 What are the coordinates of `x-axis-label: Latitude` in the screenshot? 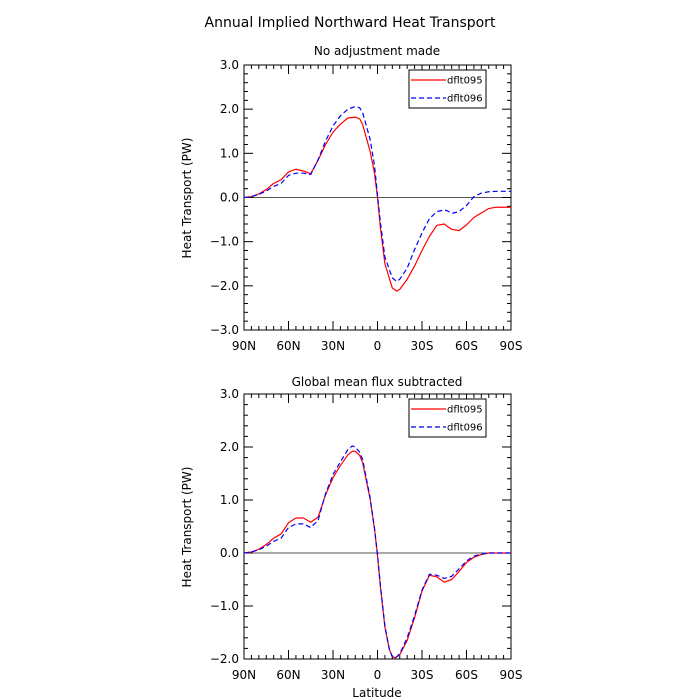 It's located at (376, 693).